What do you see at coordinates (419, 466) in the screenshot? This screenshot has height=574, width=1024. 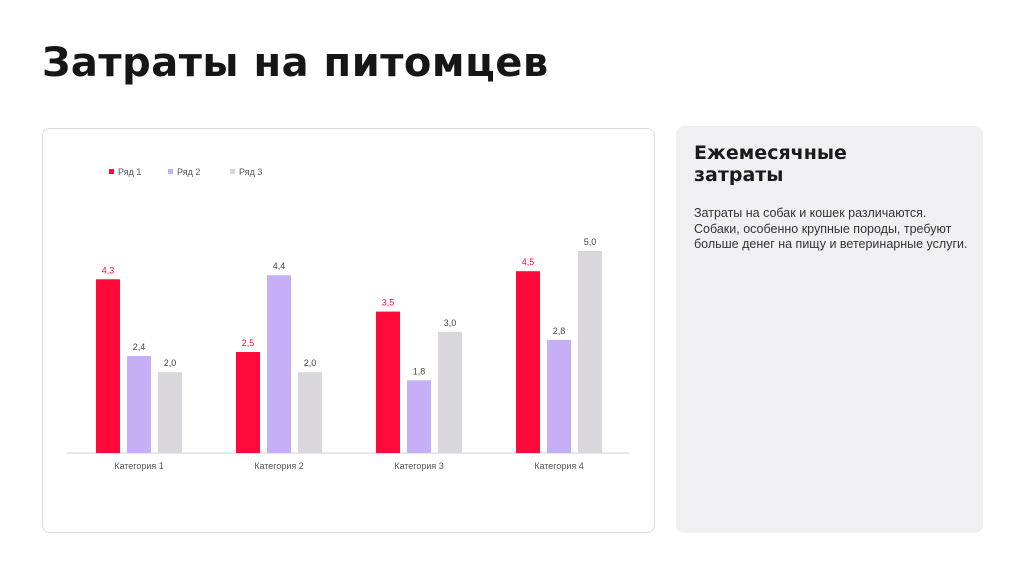 I see `x-tick-label: Категория 3` at bounding box center [419, 466].